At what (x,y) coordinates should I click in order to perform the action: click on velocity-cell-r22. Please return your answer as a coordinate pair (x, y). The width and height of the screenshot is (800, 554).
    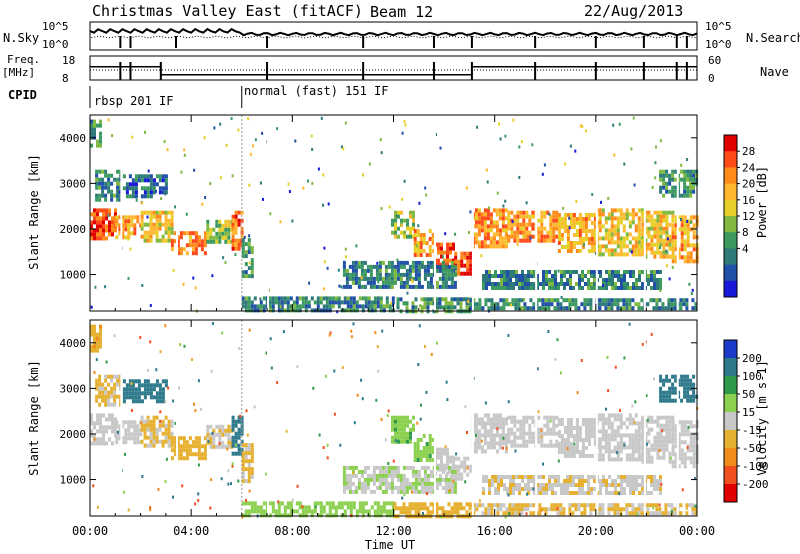
    Looking at the image, I should click on (676, 462).